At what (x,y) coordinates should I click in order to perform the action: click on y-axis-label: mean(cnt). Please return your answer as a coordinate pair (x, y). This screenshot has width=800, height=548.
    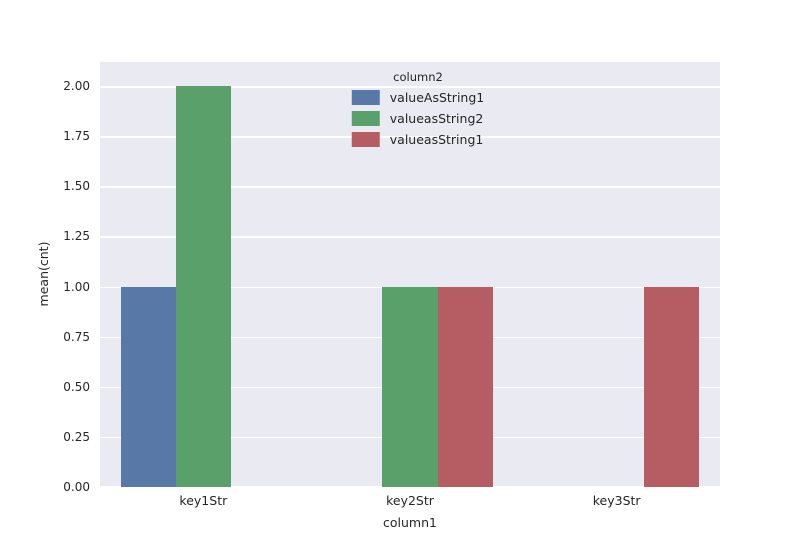
    Looking at the image, I should click on (43, 274).